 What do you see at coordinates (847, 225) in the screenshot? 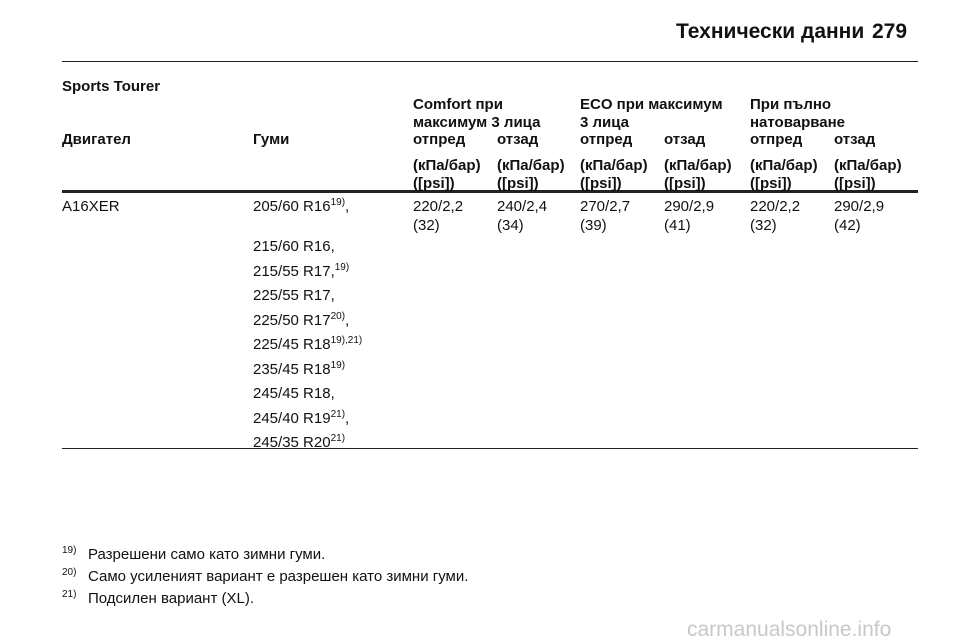
I see `pressure: (42)` at bounding box center [847, 225].